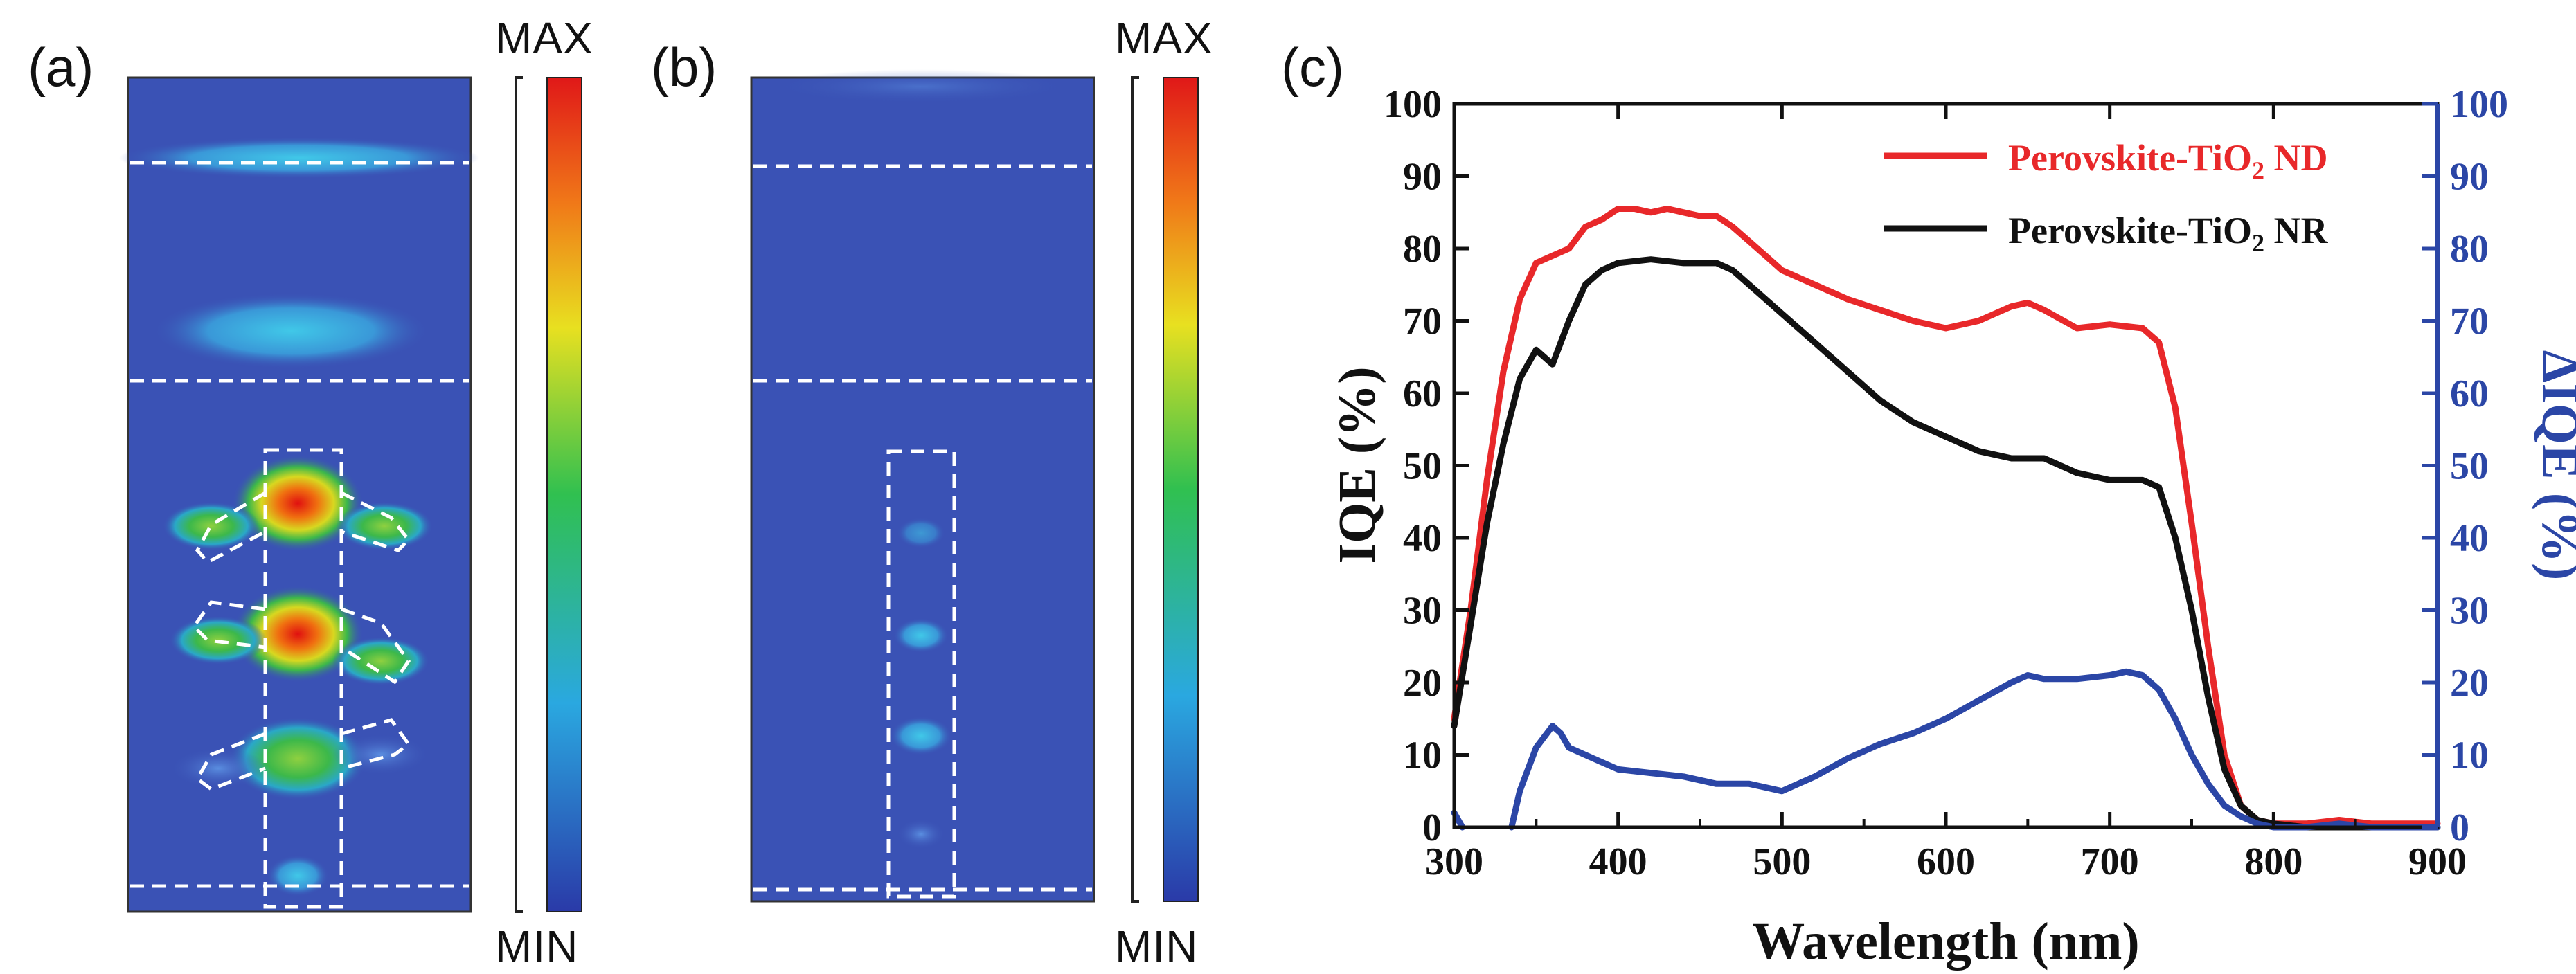 The height and width of the screenshot is (974, 2576). What do you see at coordinates (1164, 38) in the screenshot?
I see `panel-b-colorbar-max: MAX` at bounding box center [1164, 38].